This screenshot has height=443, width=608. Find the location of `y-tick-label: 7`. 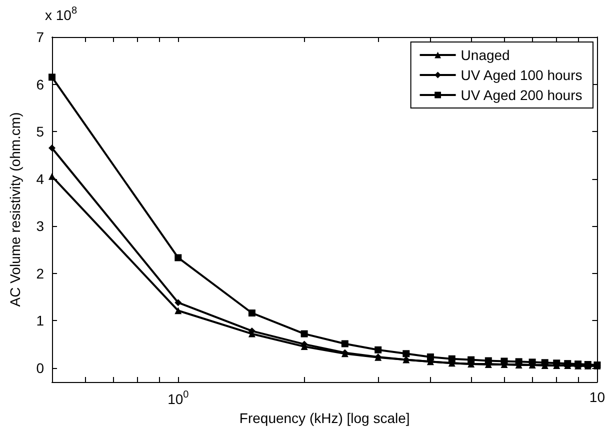

y-tick-label: 7 is located at coordinates (40, 37).